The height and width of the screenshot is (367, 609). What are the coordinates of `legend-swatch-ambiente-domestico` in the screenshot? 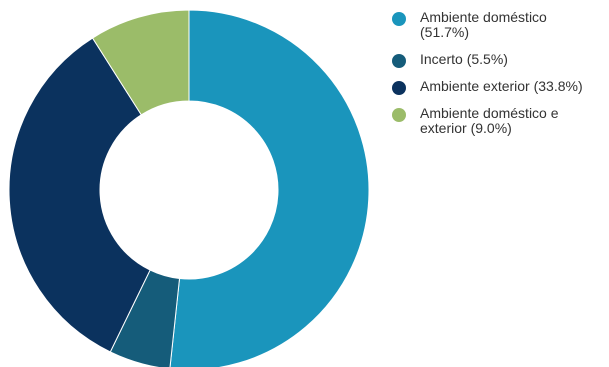 It's located at (399, 19).